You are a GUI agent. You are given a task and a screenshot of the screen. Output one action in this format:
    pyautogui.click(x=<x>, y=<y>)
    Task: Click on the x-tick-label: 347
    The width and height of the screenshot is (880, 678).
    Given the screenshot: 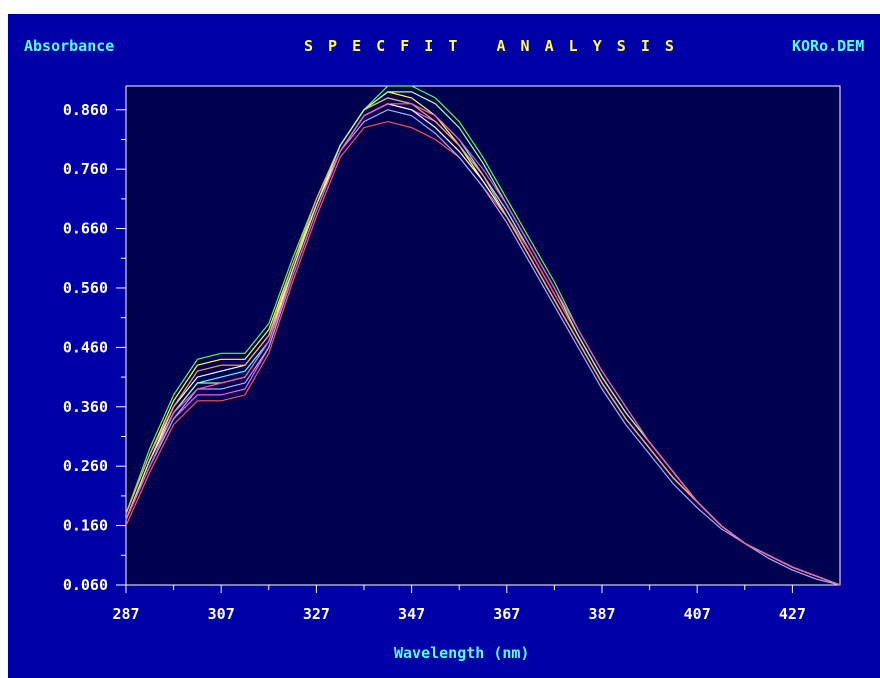 What is the action you would take?
    pyautogui.click(x=411, y=614)
    